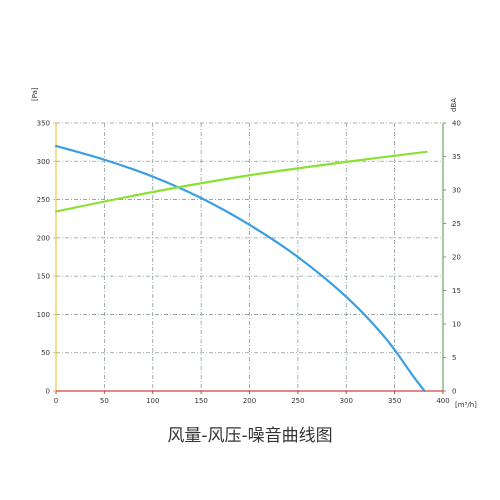 The width and height of the screenshot is (500, 500). Describe the element at coordinates (241, 181) in the screenshot. I see `noise-curve` at that location.